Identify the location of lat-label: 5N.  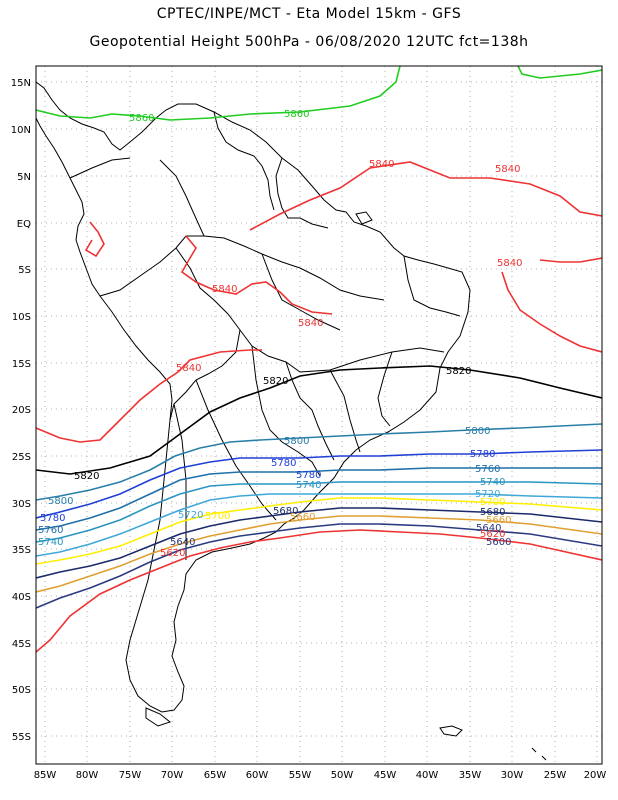
(24, 177).